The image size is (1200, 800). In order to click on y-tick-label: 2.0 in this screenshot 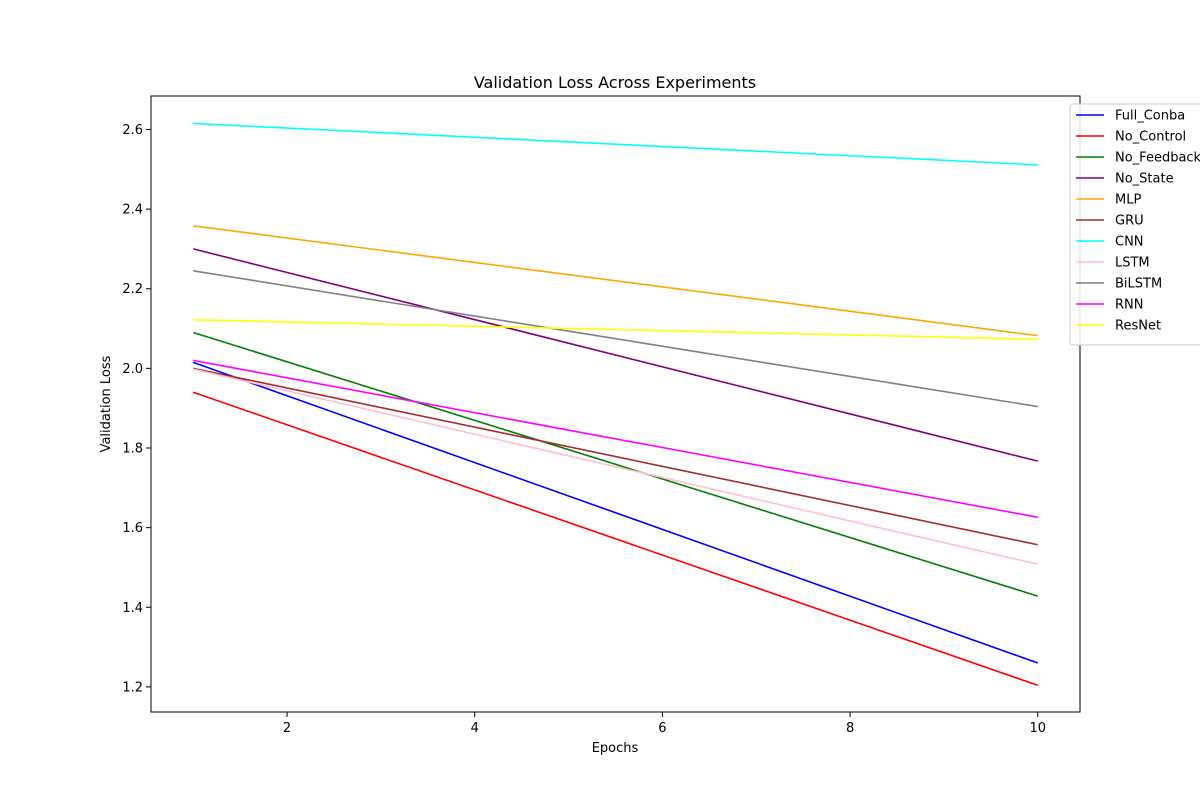, I will do `click(132, 369)`.